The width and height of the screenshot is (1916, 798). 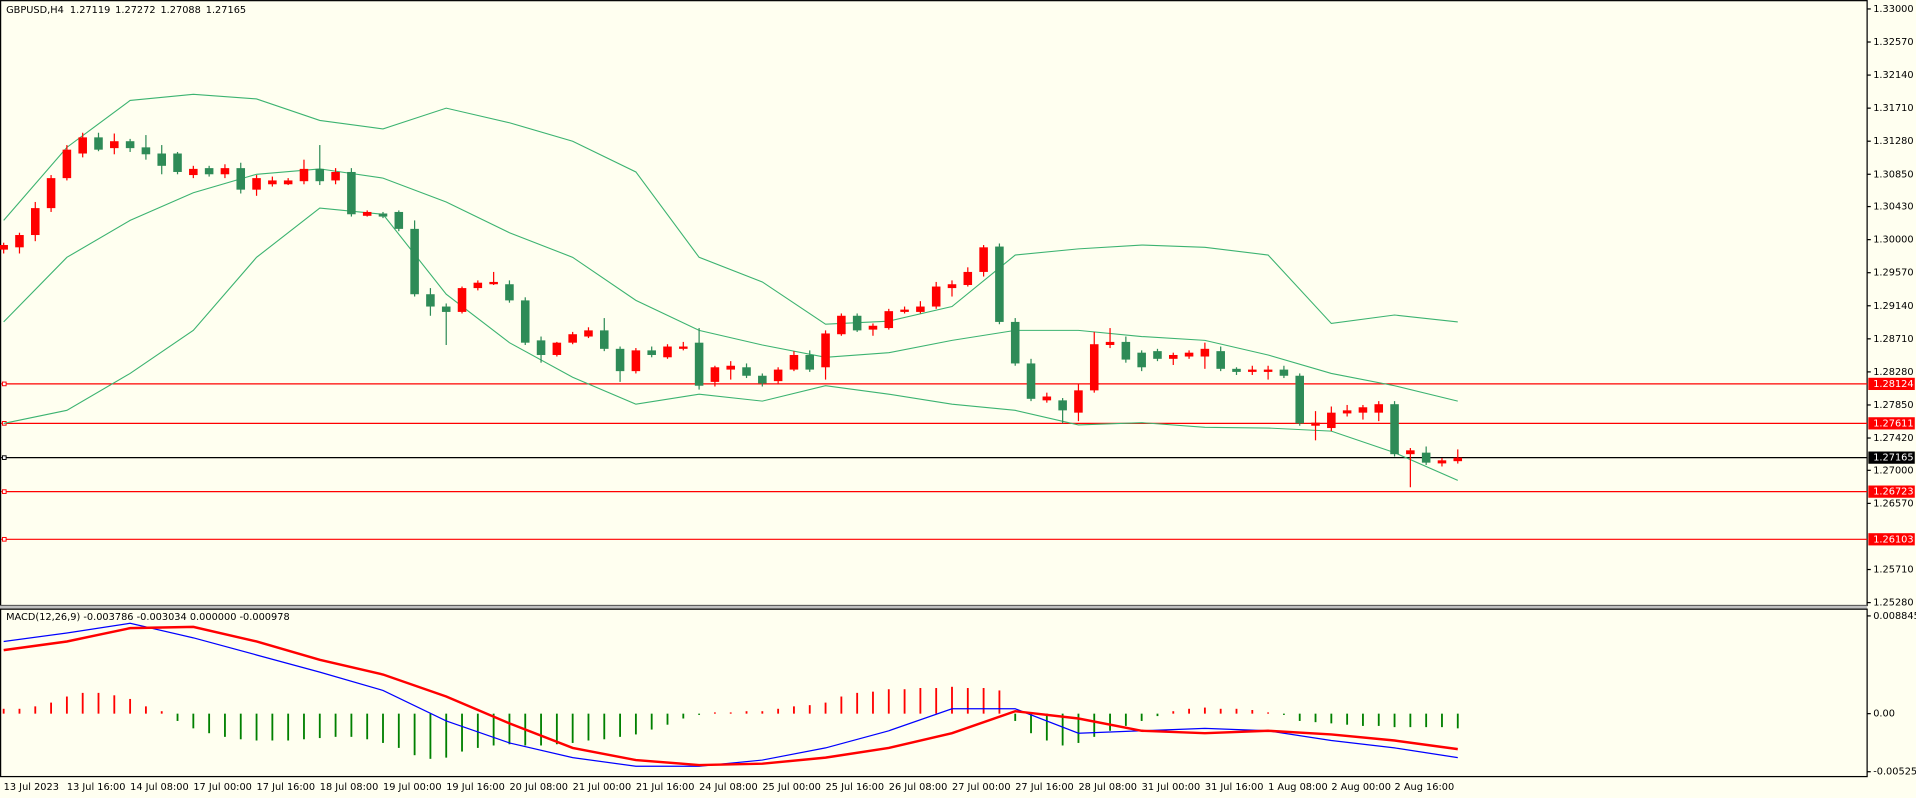 I want to click on y-tick-label: 1.28710, so click(x=1893, y=339).